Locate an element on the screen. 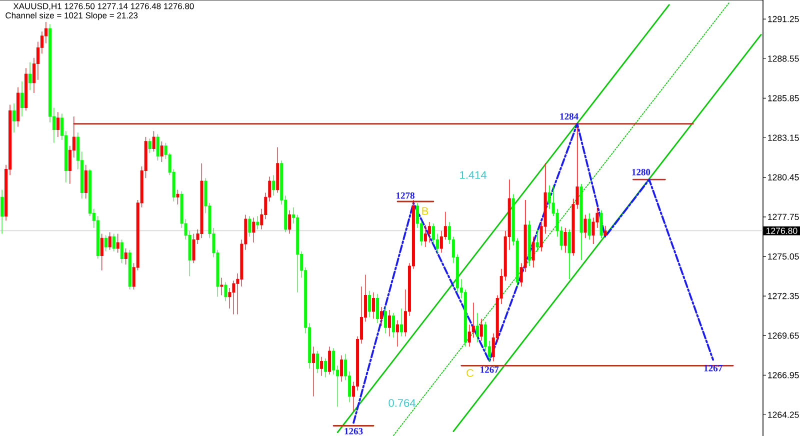 The width and height of the screenshot is (800, 436). y-tick-label: 1266.95 is located at coordinates (783, 375).